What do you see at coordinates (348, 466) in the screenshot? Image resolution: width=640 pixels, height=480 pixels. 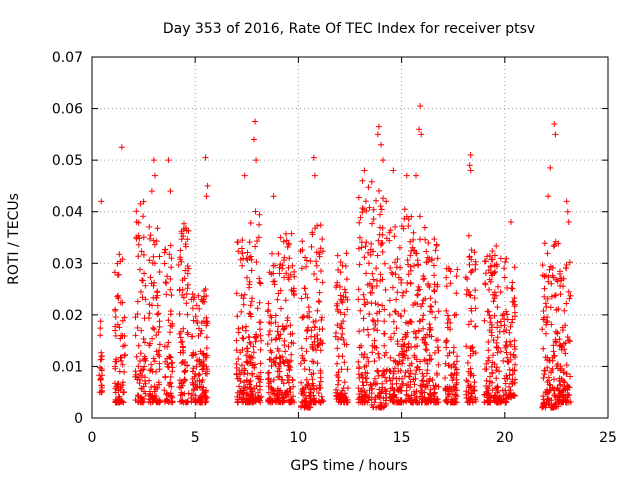 I see `x-axis-label: GPS time / hours` at bounding box center [348, 466].